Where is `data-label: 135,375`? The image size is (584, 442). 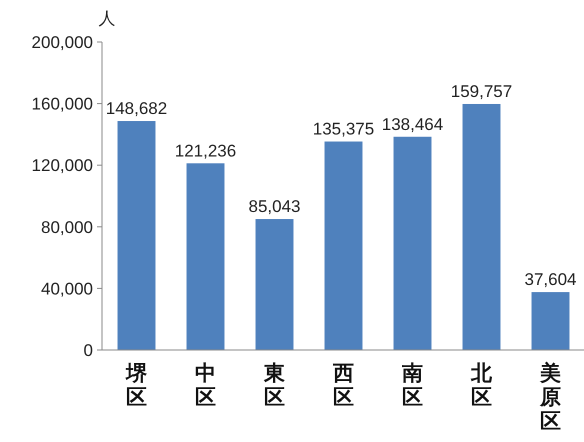
data-label: 135,375 is located at coordinates (343, 129).